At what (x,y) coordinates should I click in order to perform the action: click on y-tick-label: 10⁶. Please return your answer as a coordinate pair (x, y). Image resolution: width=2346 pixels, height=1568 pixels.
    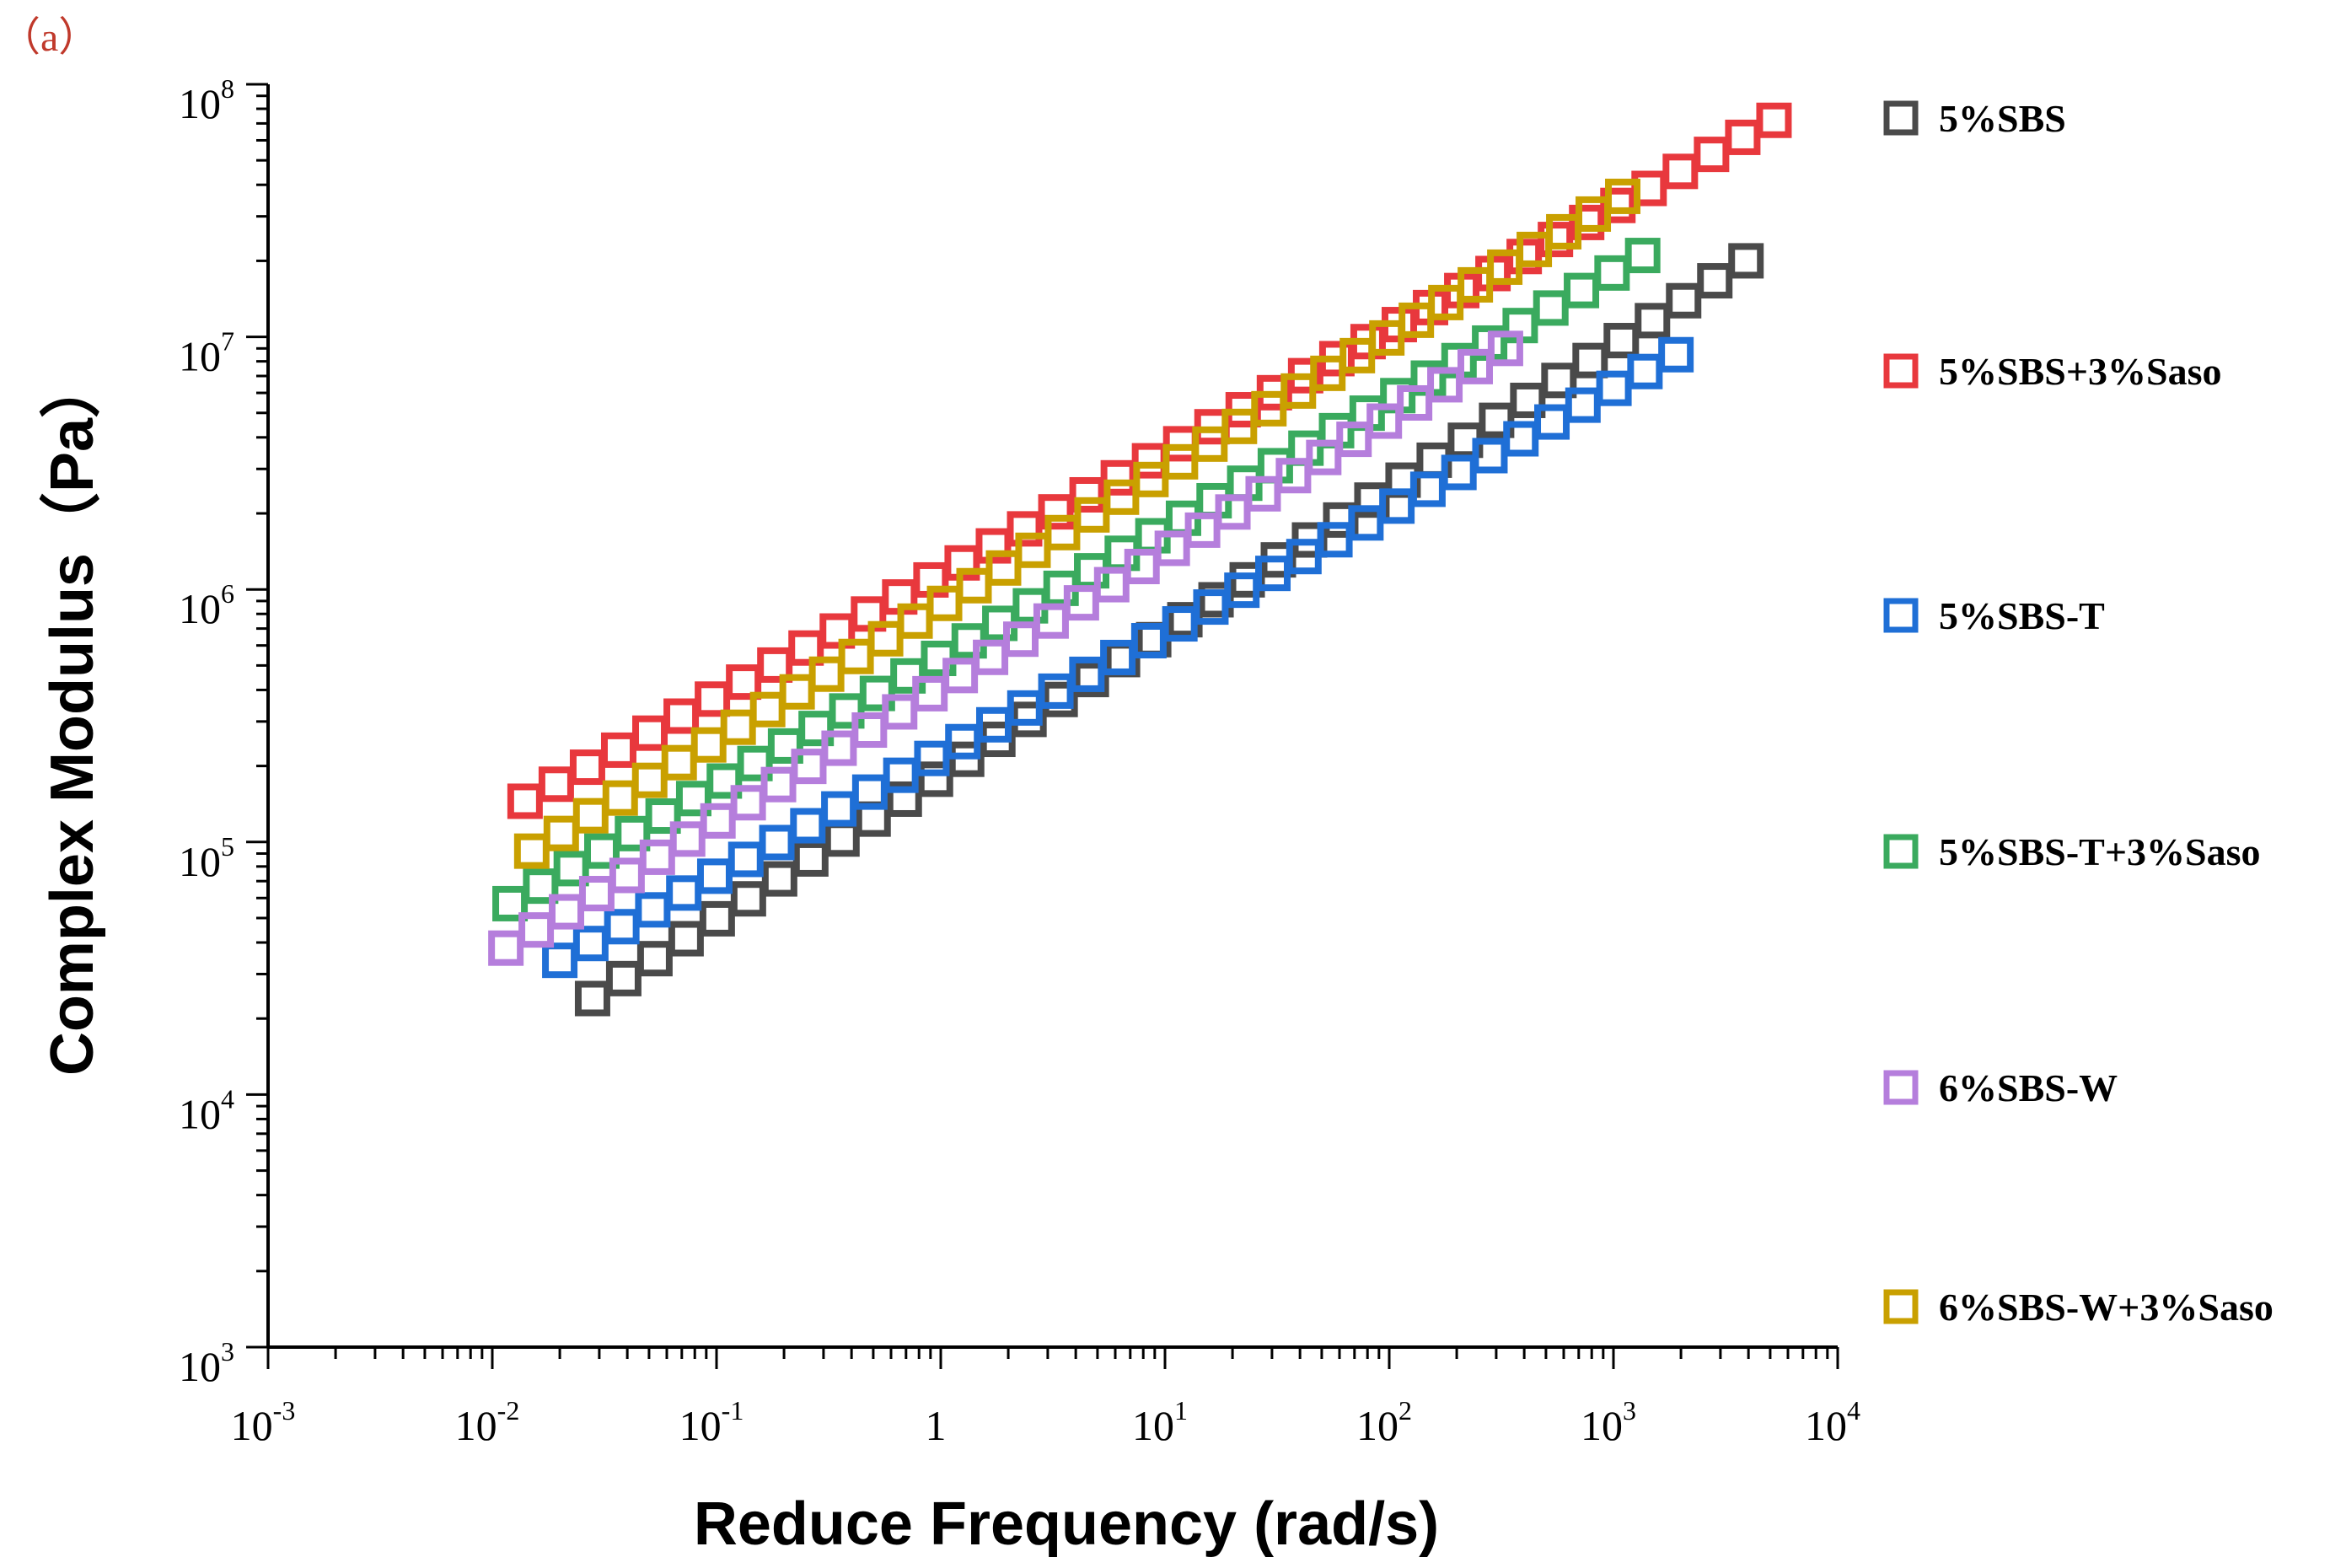
    Looking at the image, I should click on (206, 605).